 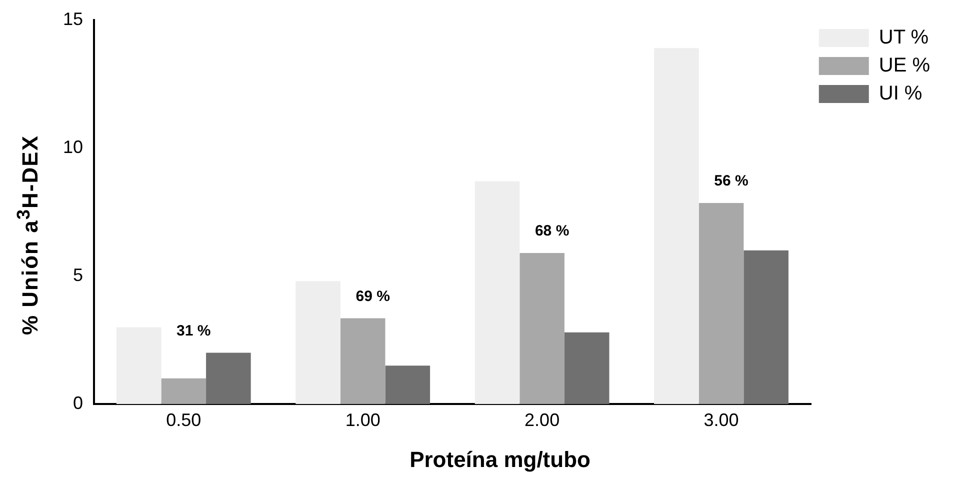 I want to click on y-tick-label: 0, so click(x=78, y=402).